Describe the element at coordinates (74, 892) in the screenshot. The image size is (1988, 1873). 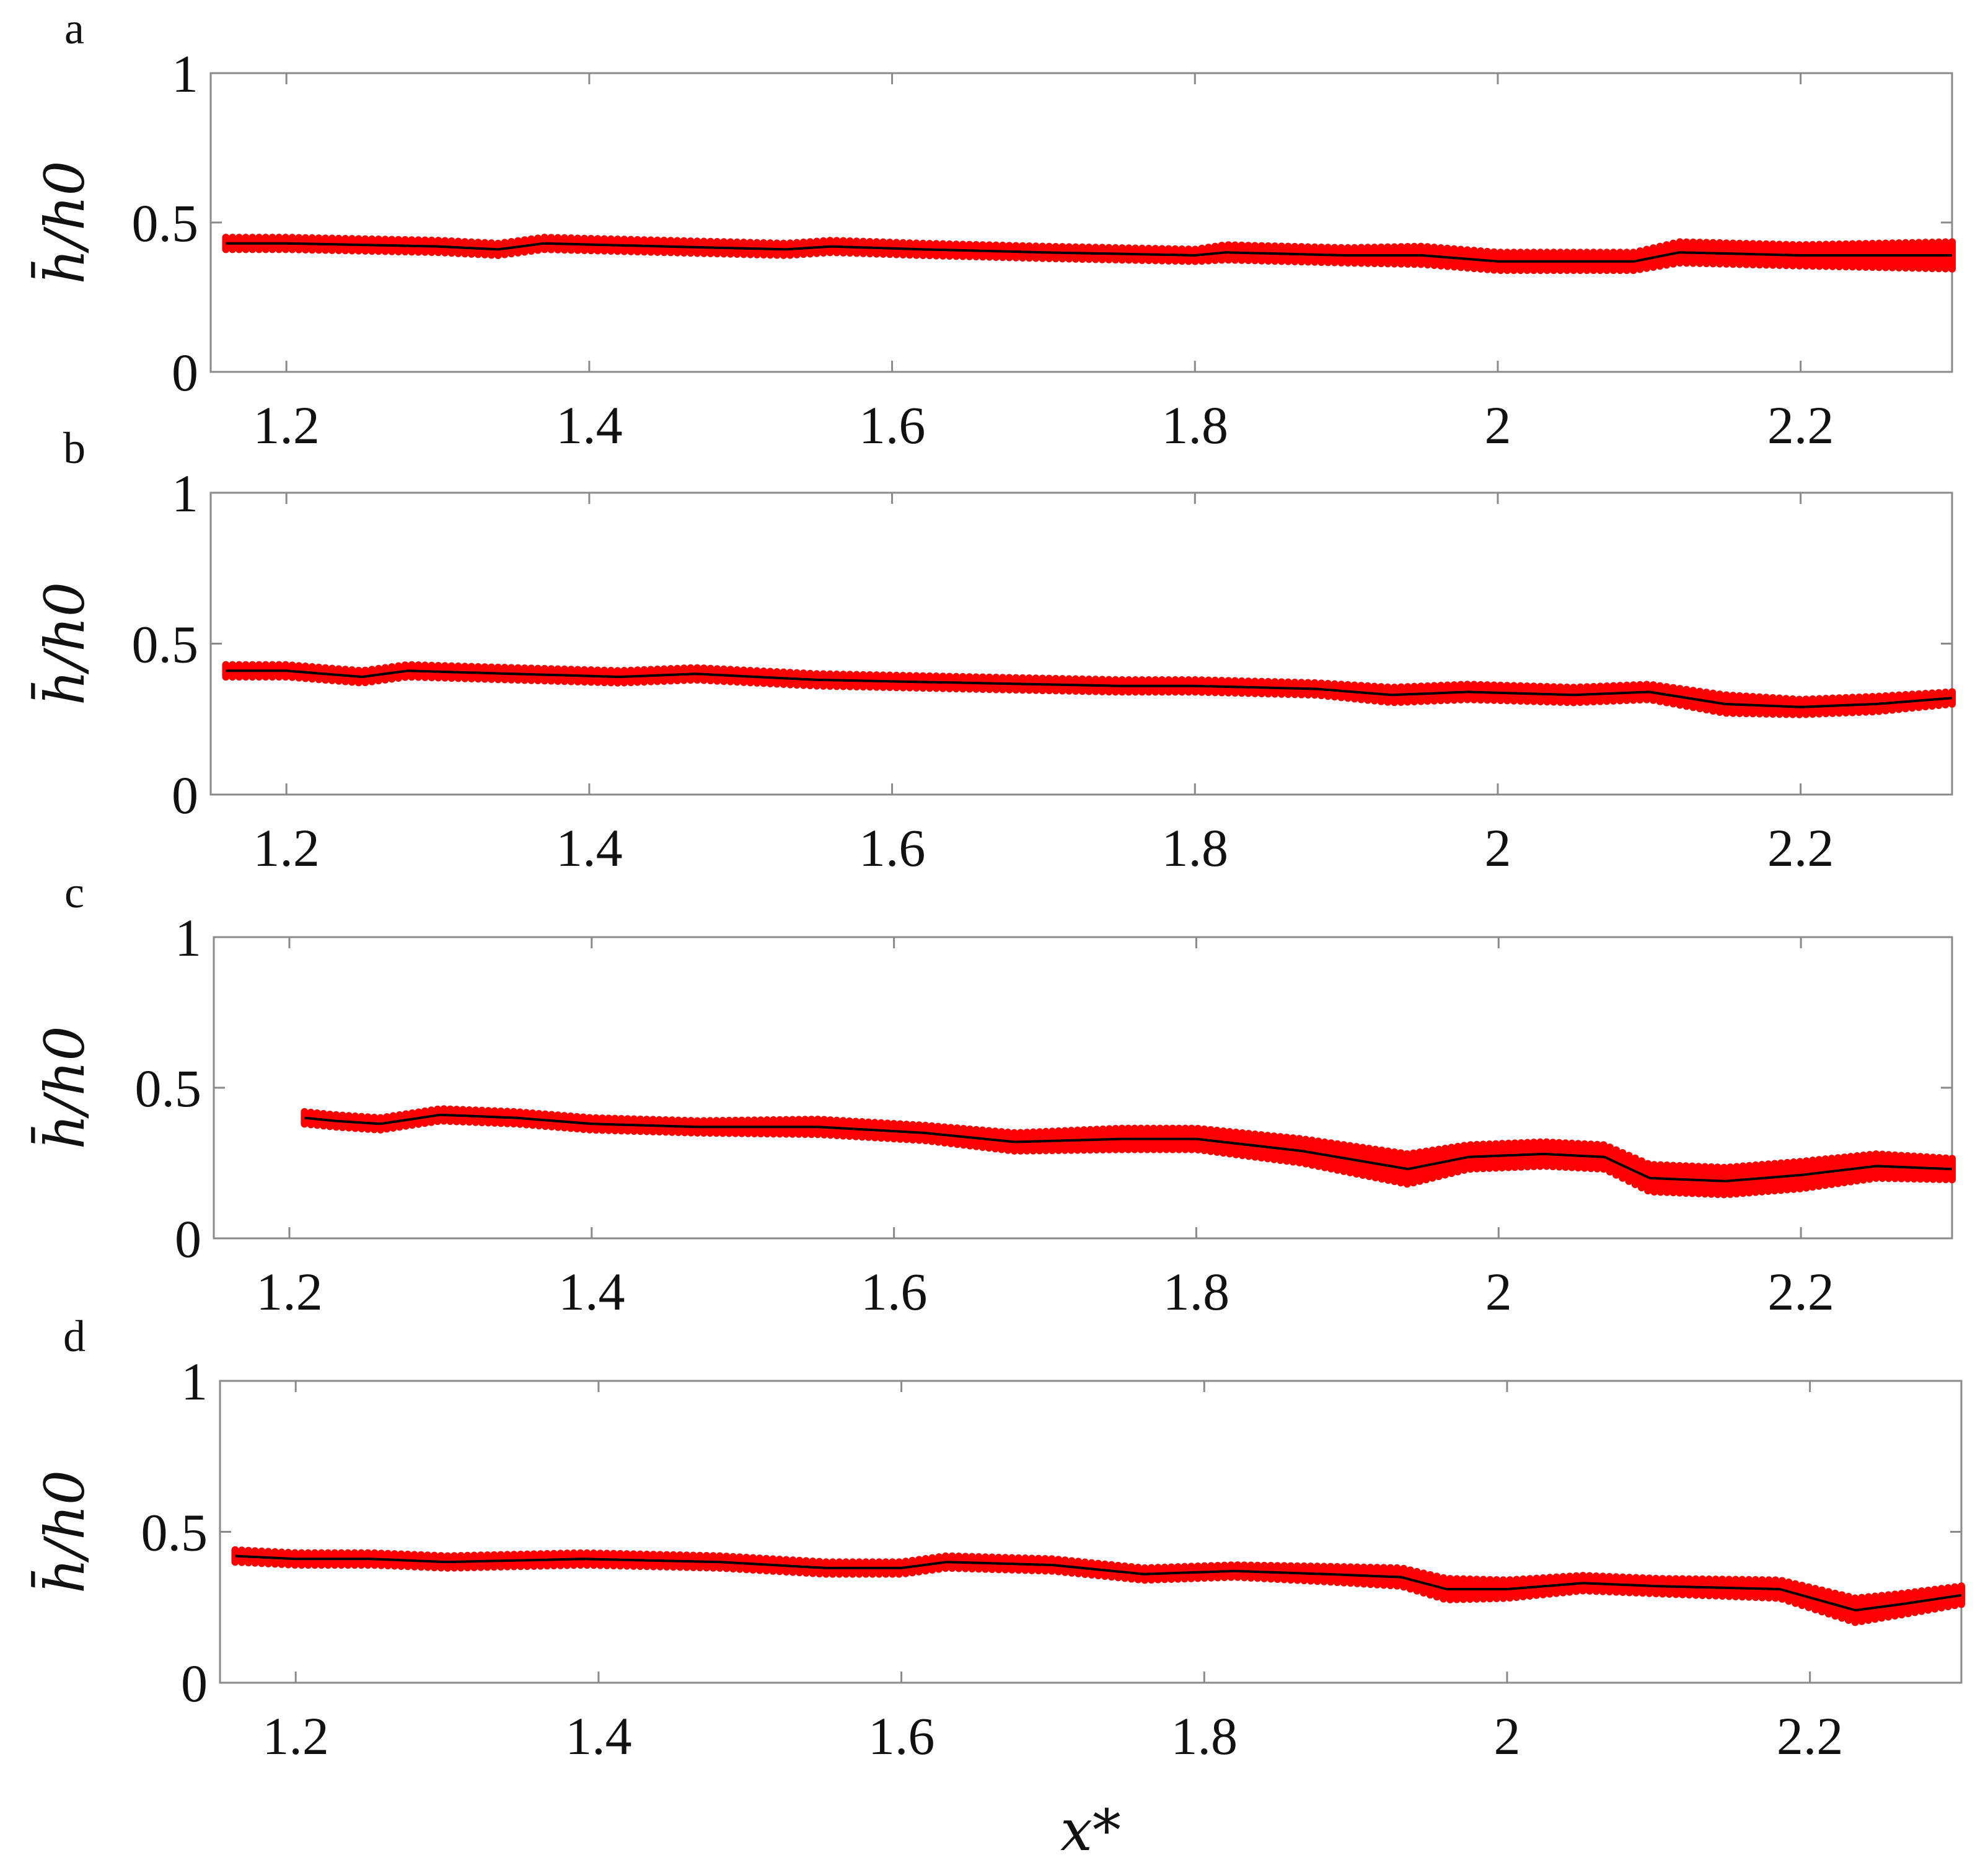
I see `panel-letter: c` at that location.